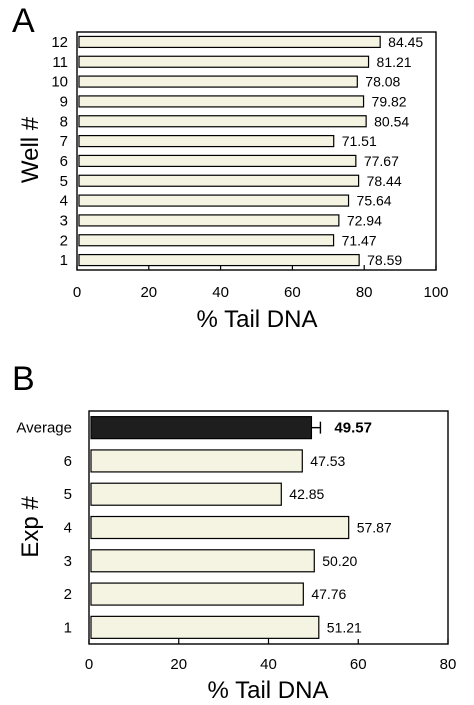  I want to click on chart-b-value-label: 50.20, so click(339, 561).